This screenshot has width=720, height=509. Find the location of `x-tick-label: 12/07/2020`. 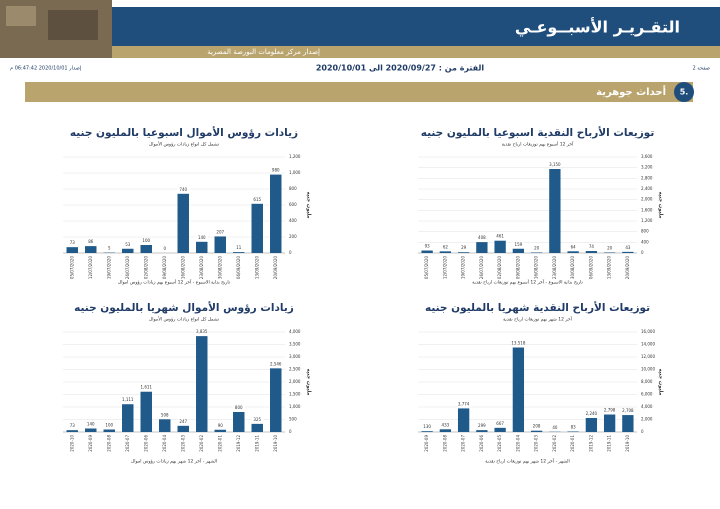

x-tick-label: 12/07/2020 is located at coordinates (90, 268).